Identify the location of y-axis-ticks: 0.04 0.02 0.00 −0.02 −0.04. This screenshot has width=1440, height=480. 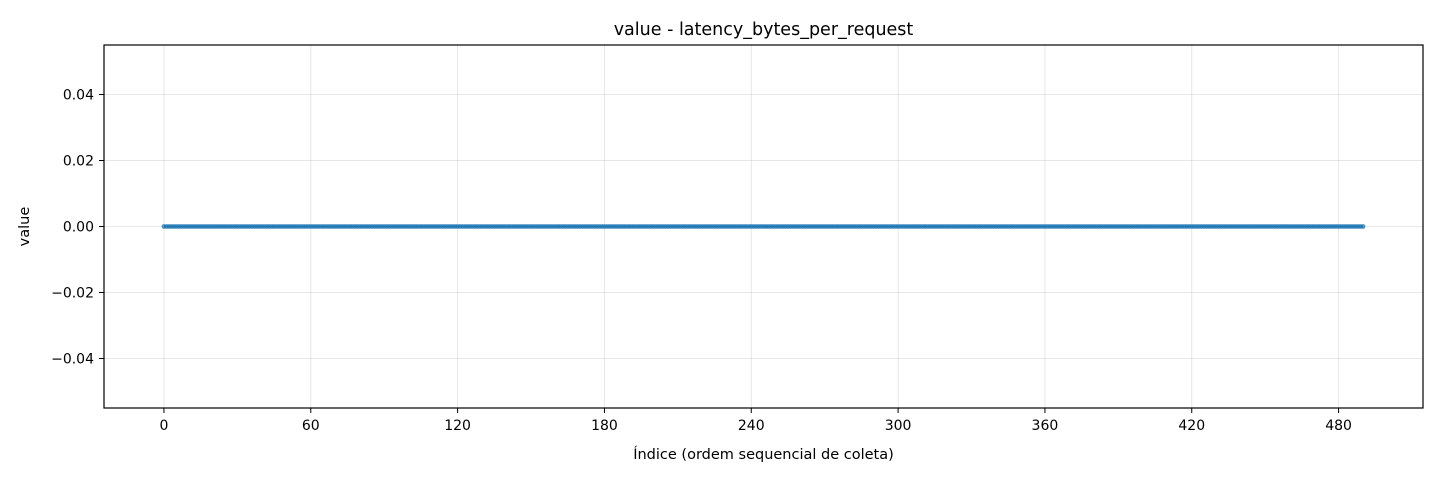
(77, 228).